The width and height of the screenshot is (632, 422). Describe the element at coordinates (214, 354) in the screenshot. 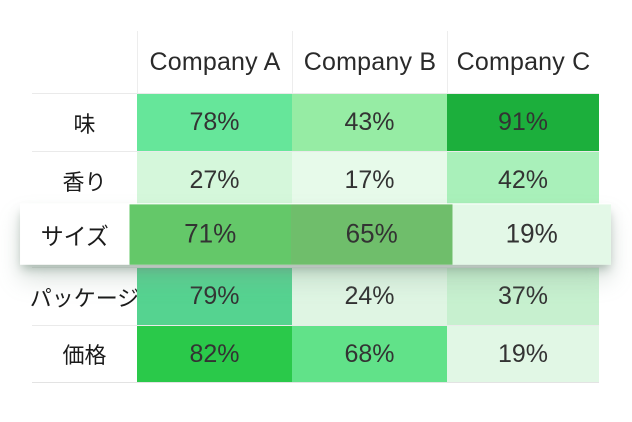

I see `heatmap-cell: 82%` at that location.